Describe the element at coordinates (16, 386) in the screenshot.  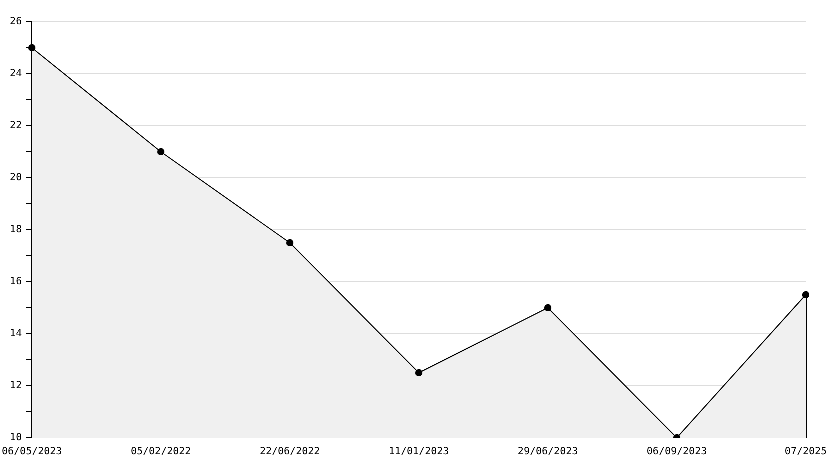
I see `y-tick-label: 12` at that location.